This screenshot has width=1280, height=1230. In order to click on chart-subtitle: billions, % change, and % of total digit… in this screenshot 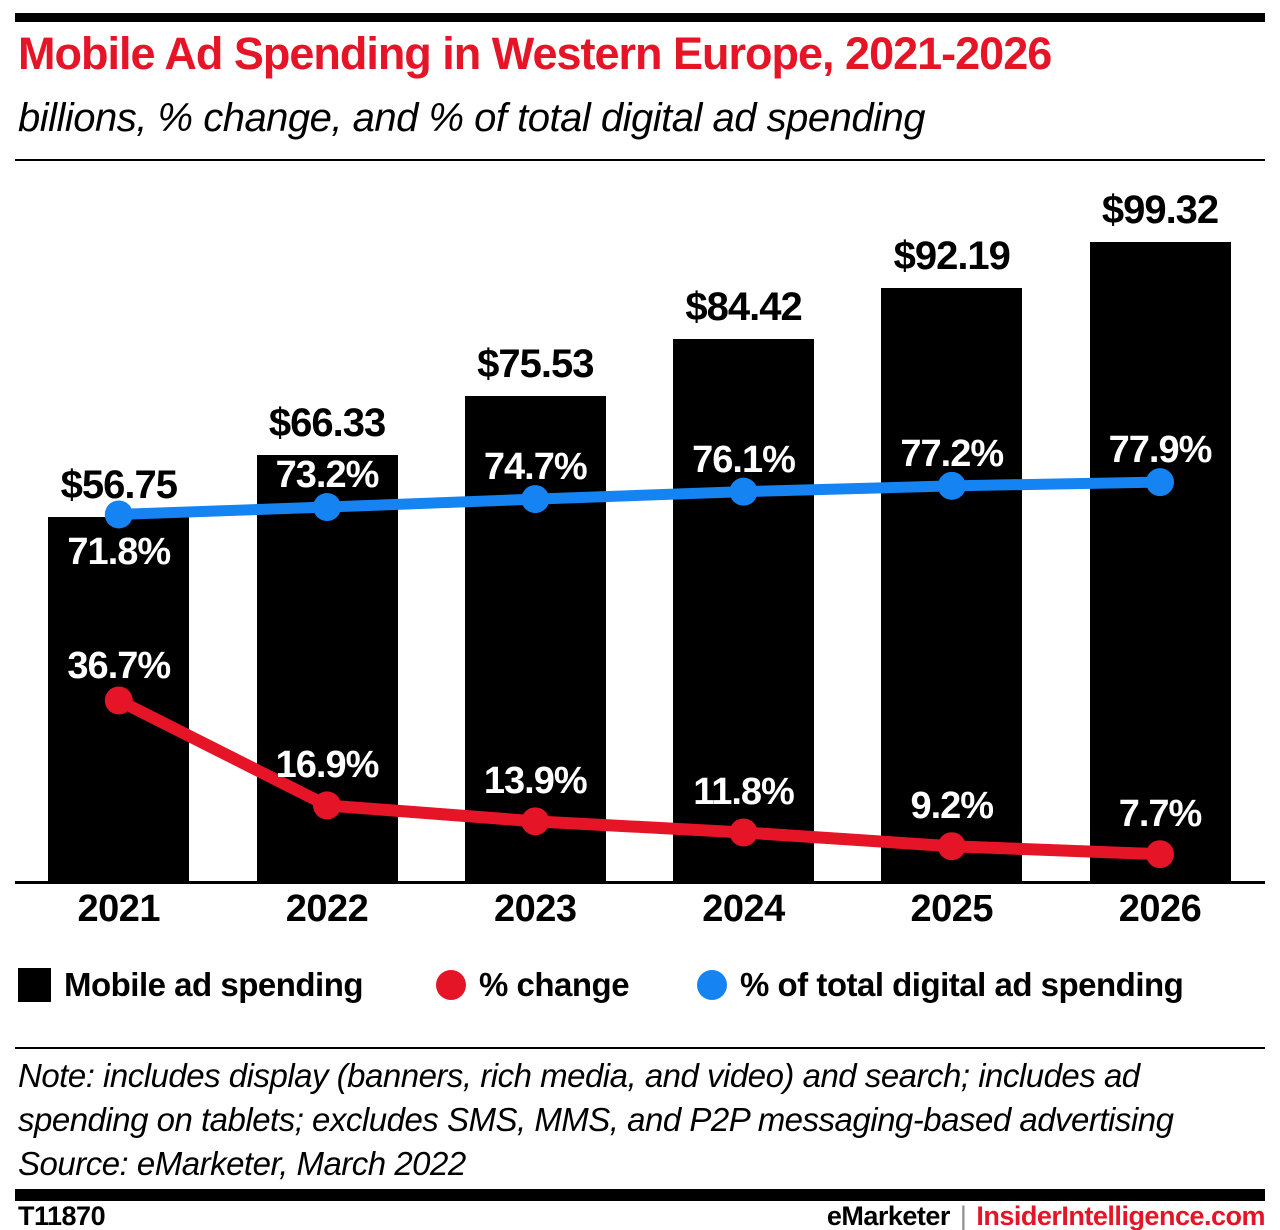, I will do `click(471, 118)`.